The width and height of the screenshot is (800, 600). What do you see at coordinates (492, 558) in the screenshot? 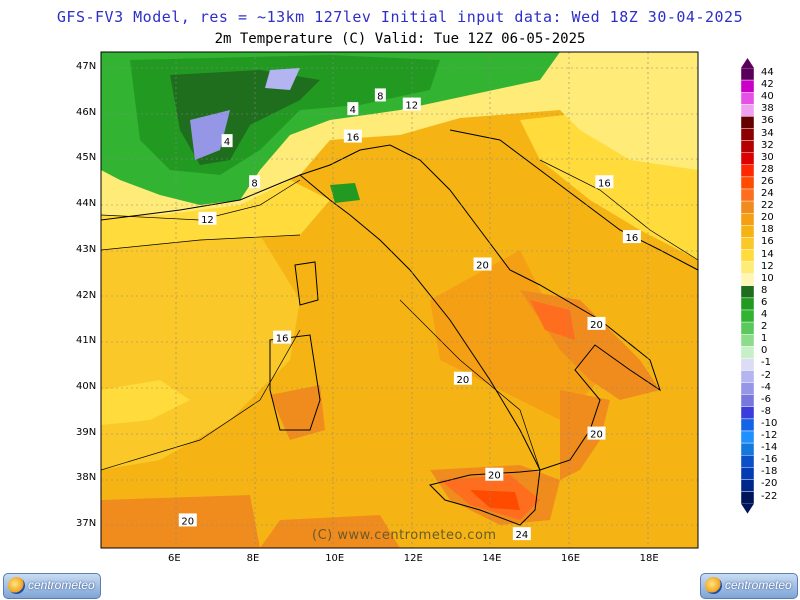
I see `lon-label: 14E` at bounding box center [492, 558].